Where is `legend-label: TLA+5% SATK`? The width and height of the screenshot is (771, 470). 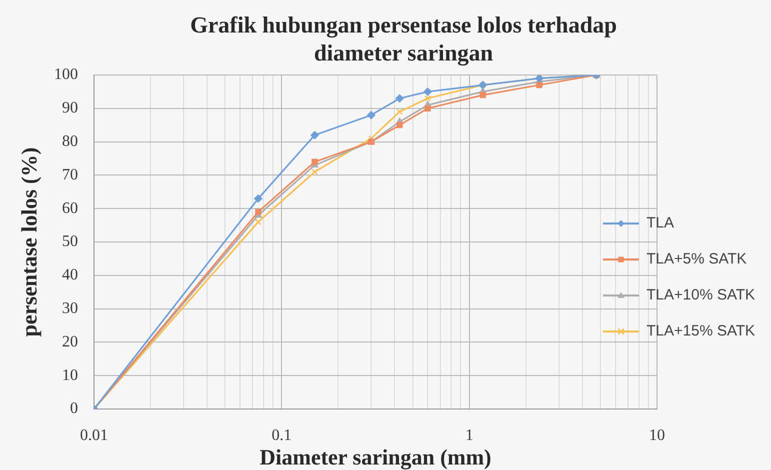
legend-label: TLA+5% SATK is located at coordinates (696, 259).